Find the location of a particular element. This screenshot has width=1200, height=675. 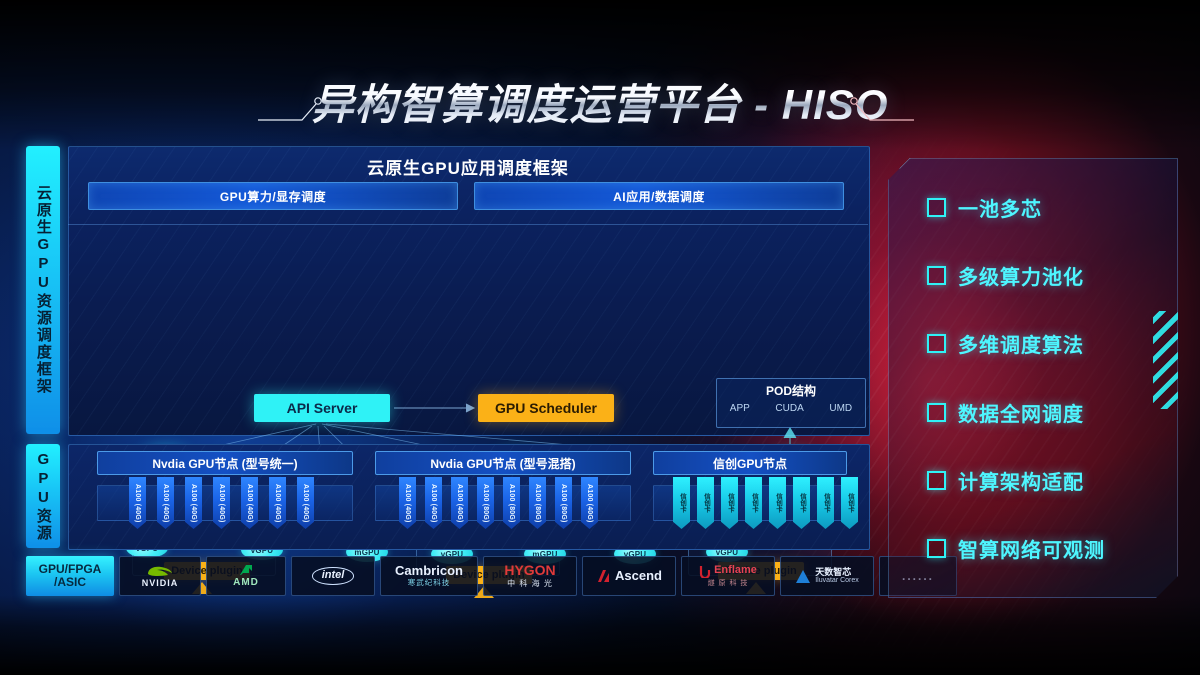

vendor-amd: AMD is located at coordinates (246, 576).